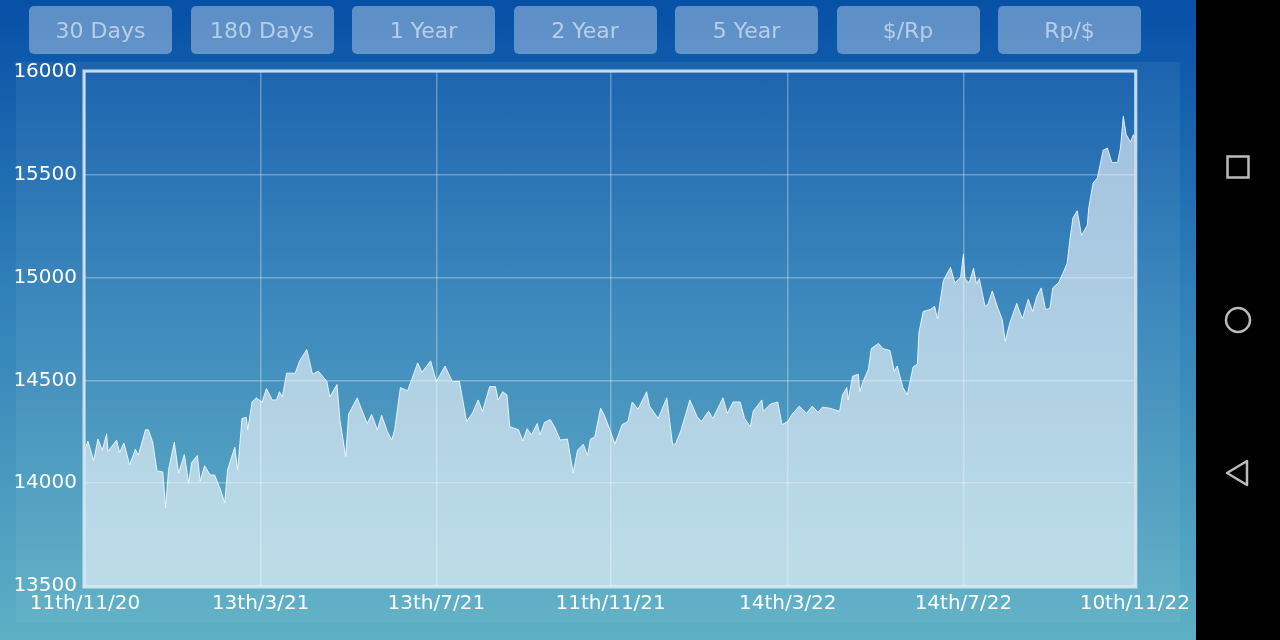 The height and width of the screenshot is (640, 1280). What do you see at coordinates (436, 602) in the screenshot?
I see `x-tick-label: 13th/7/21` at bounding box center [436, 602].